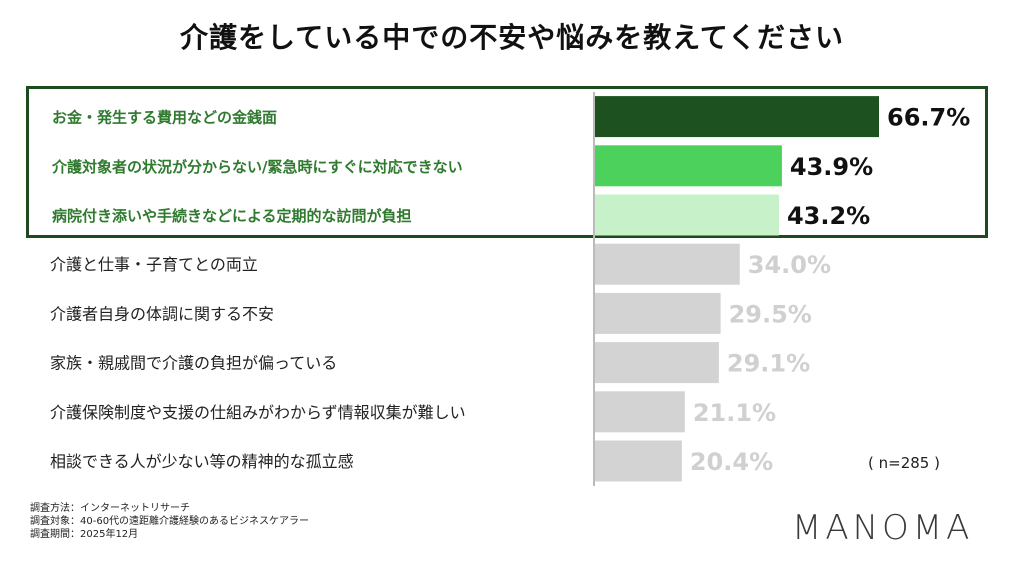 This screenshot has height=576, width=1024. What do you see at coordinates (154, 264) in the screenshot?
I see `category-label-4: 介護と仕事・子育てとの両立` at bounding box center [154, 264].